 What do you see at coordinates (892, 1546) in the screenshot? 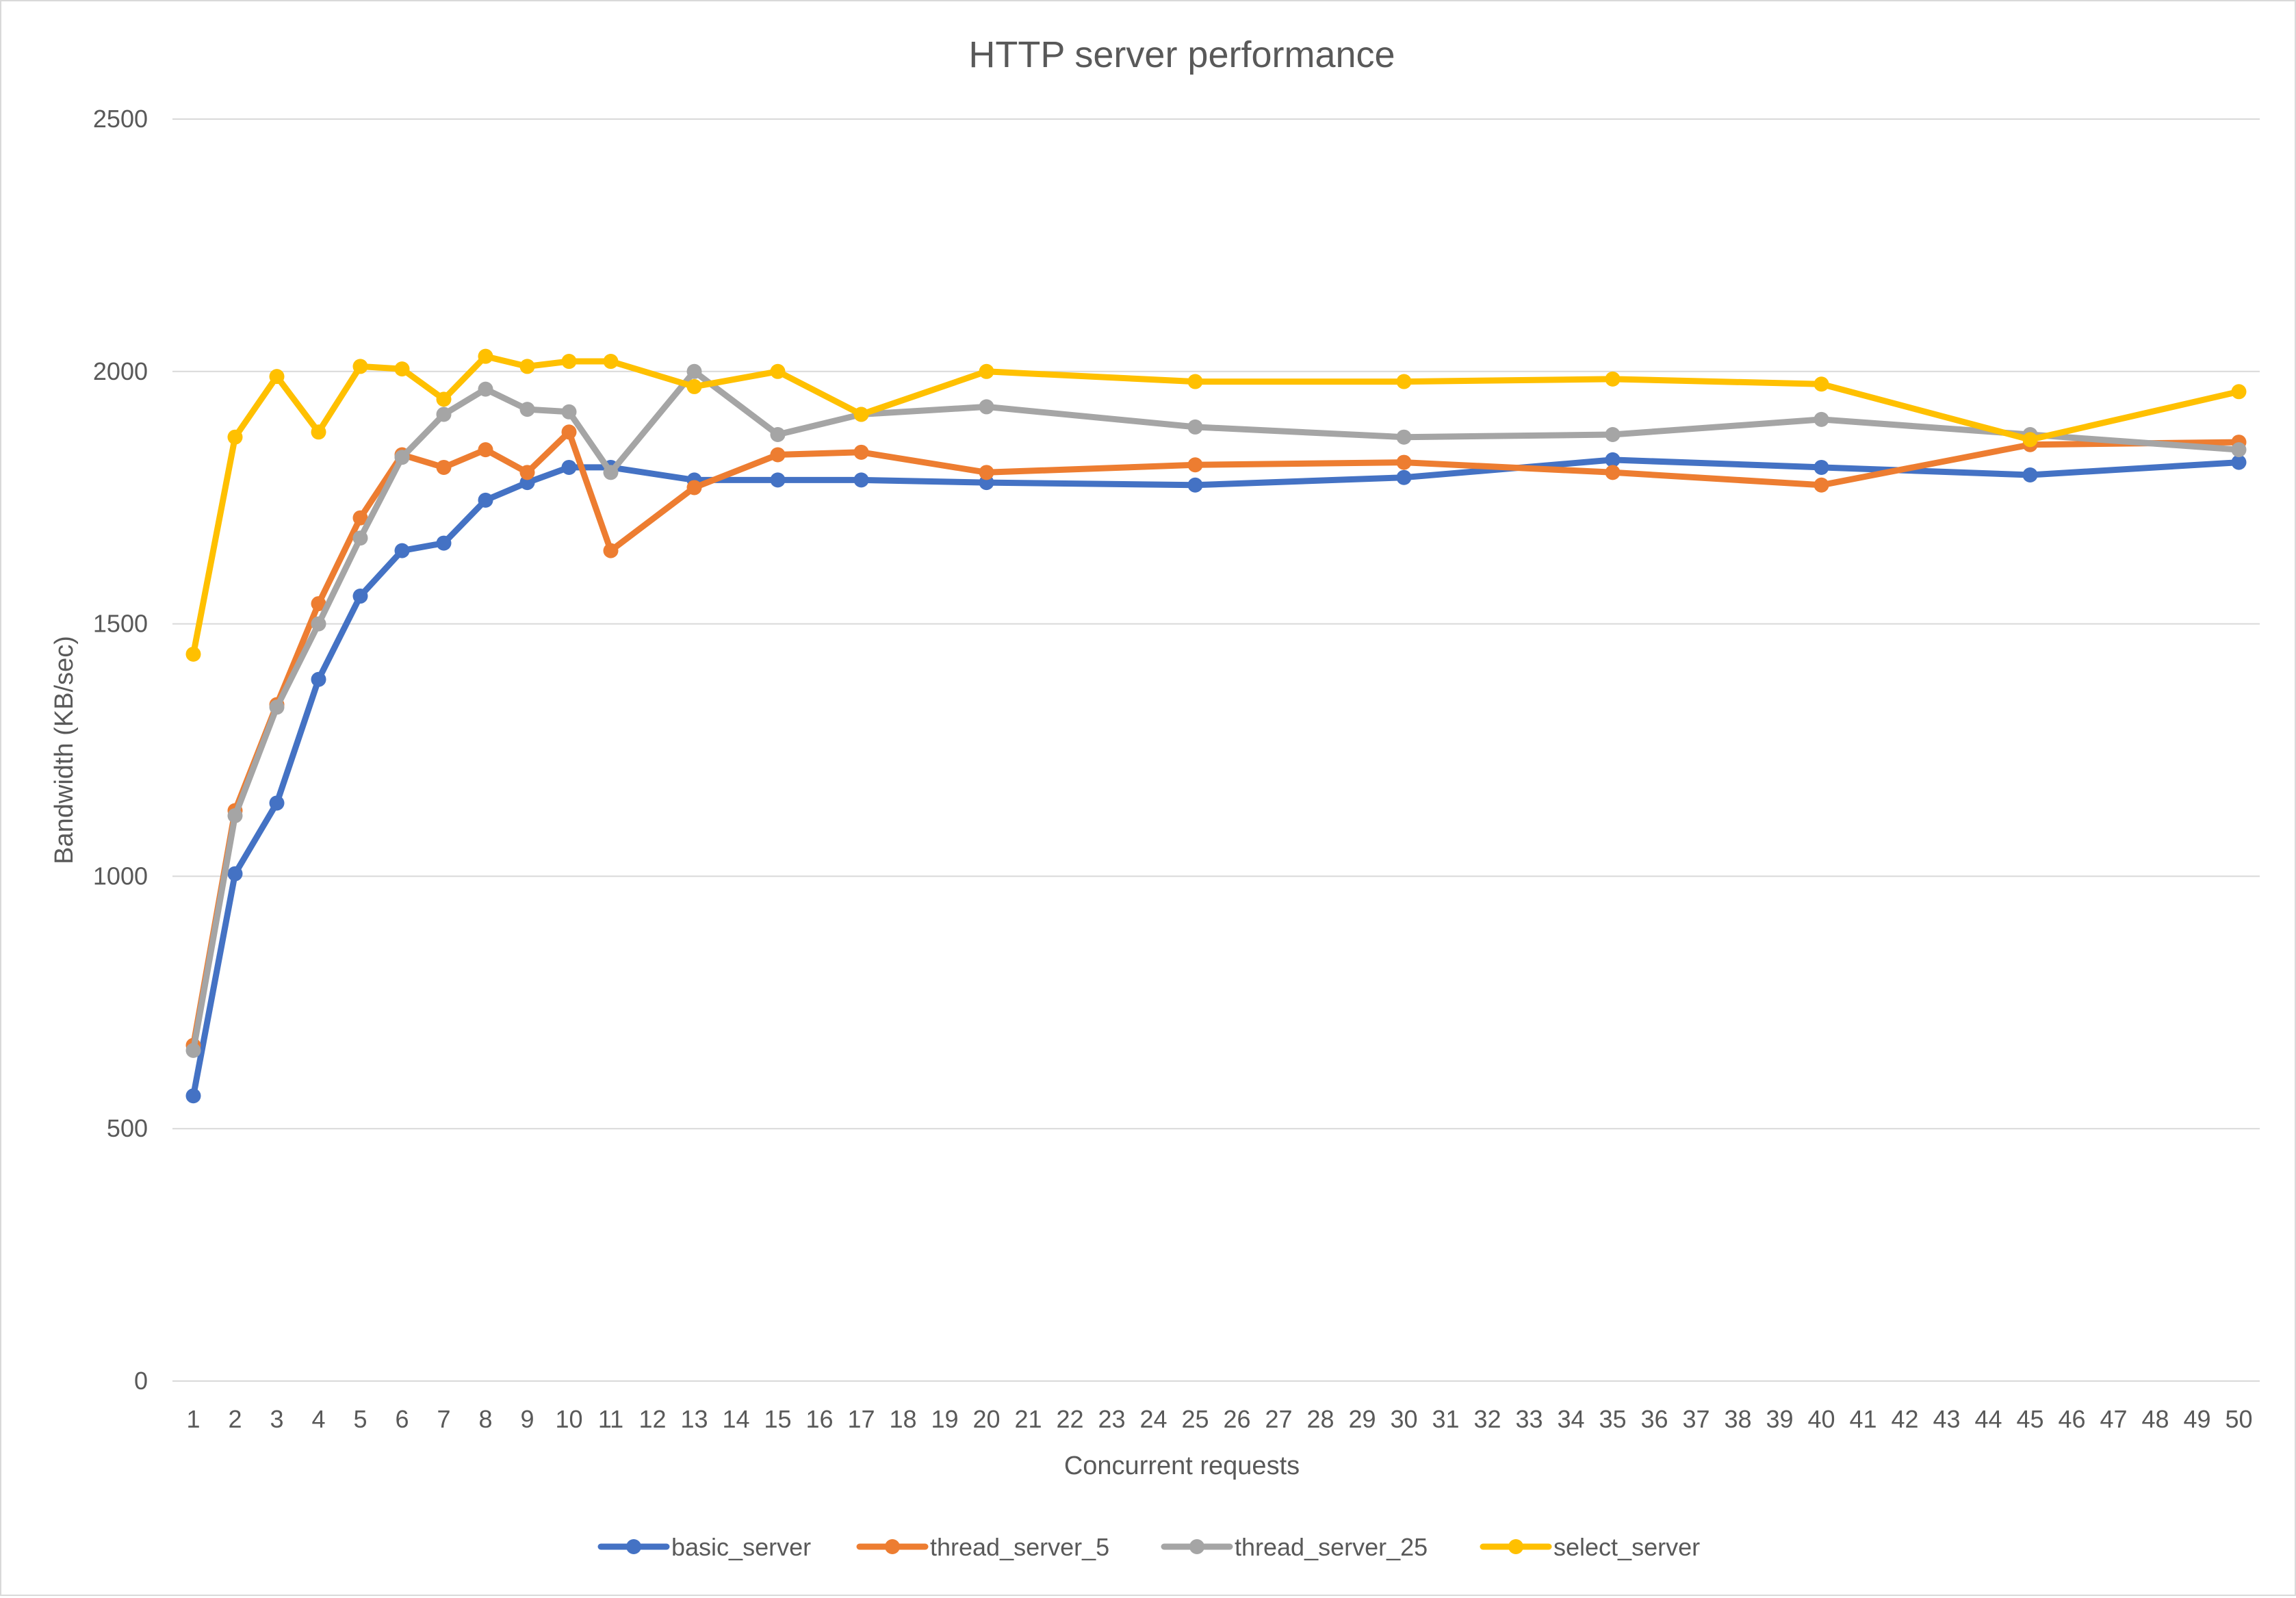
I see `legend-marker` at bounding box center [892, 1546].